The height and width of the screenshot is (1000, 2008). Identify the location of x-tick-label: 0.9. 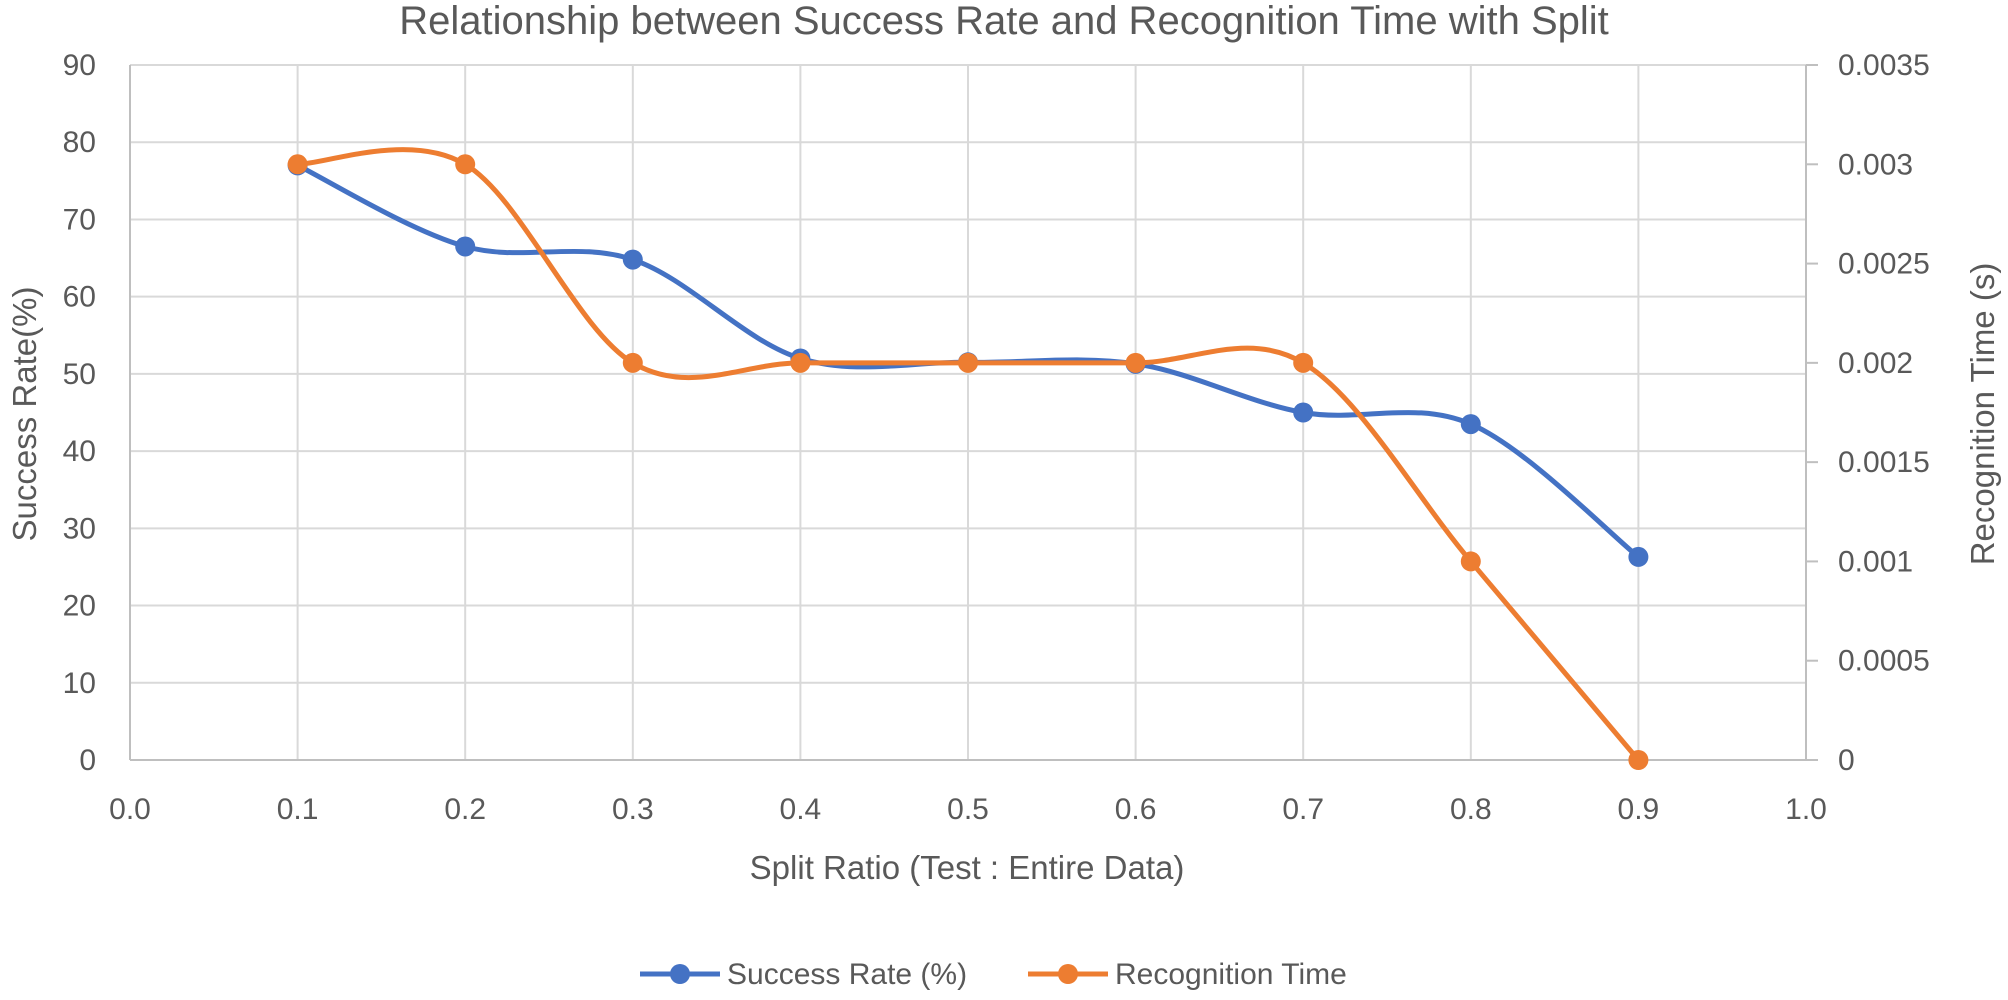
(1639, 809).